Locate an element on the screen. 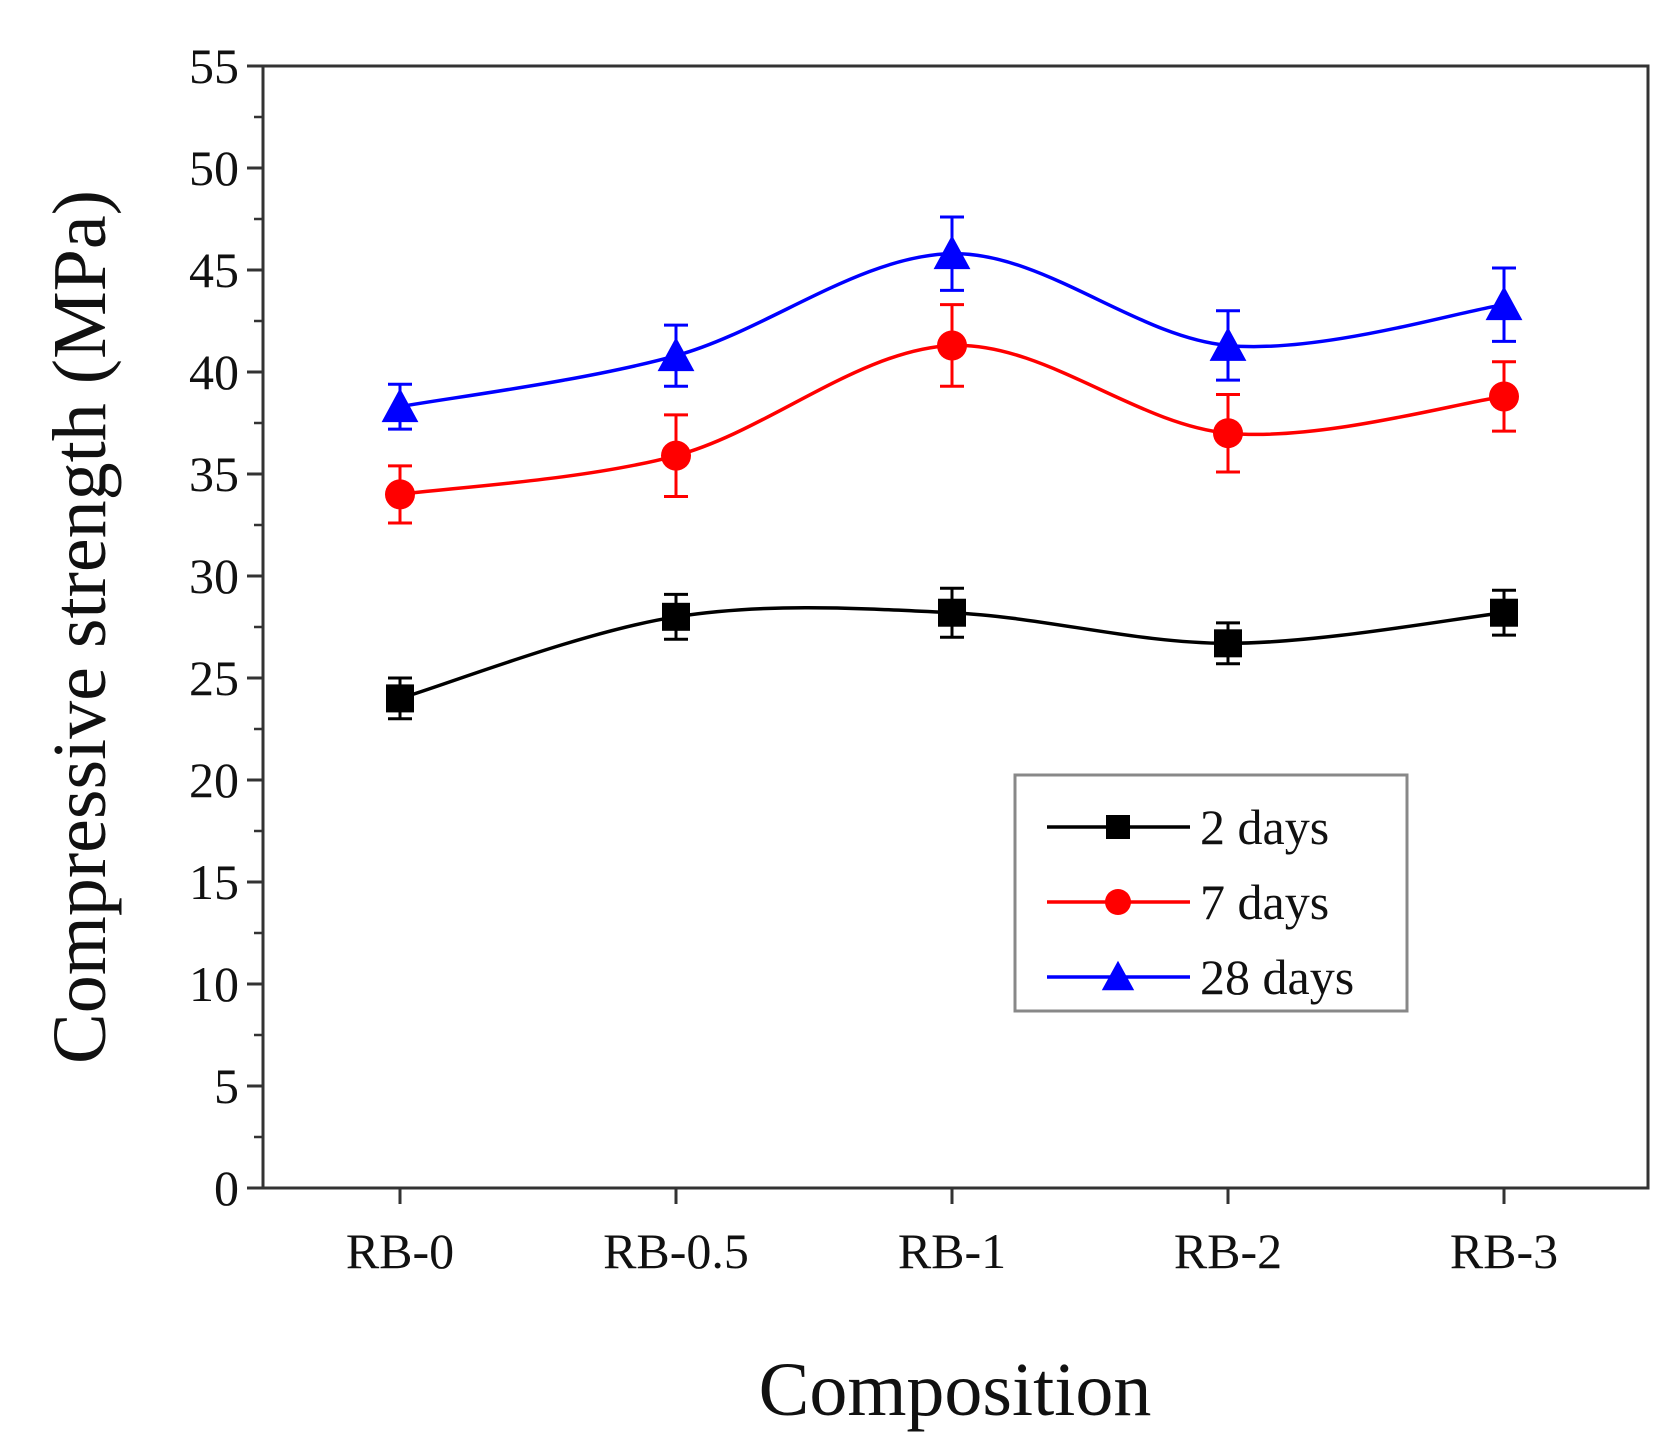 The width and height of the screenshot is (1677, 1455). y-tick-label: 50 is located at coordinates (214, 168).